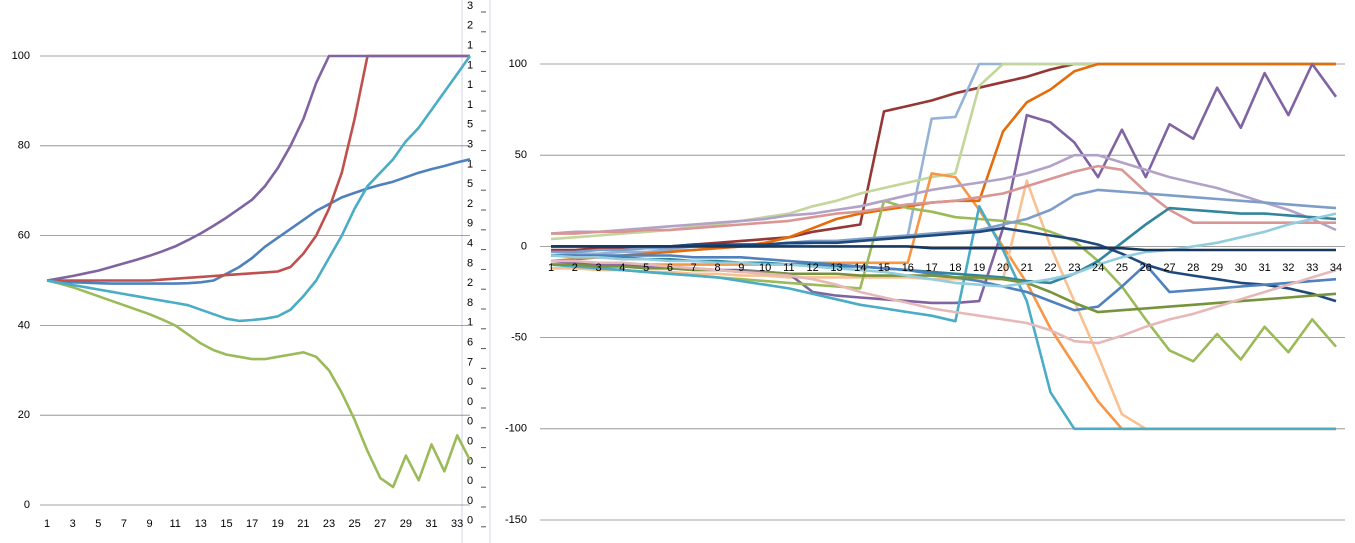  I want to click on x-tick-label: 20, so click(1003, 268).